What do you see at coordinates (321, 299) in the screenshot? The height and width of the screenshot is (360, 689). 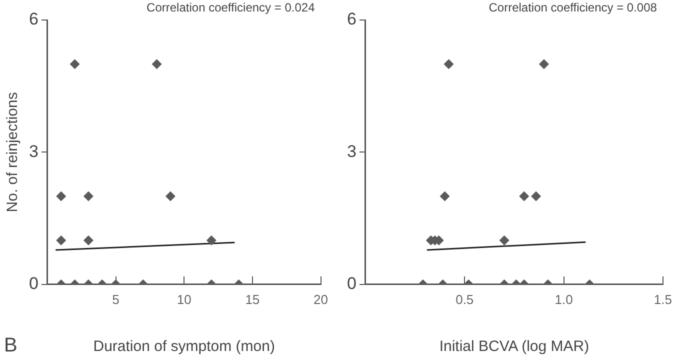 I see `x-tick-label: 20` at bounding box center [321, 299].